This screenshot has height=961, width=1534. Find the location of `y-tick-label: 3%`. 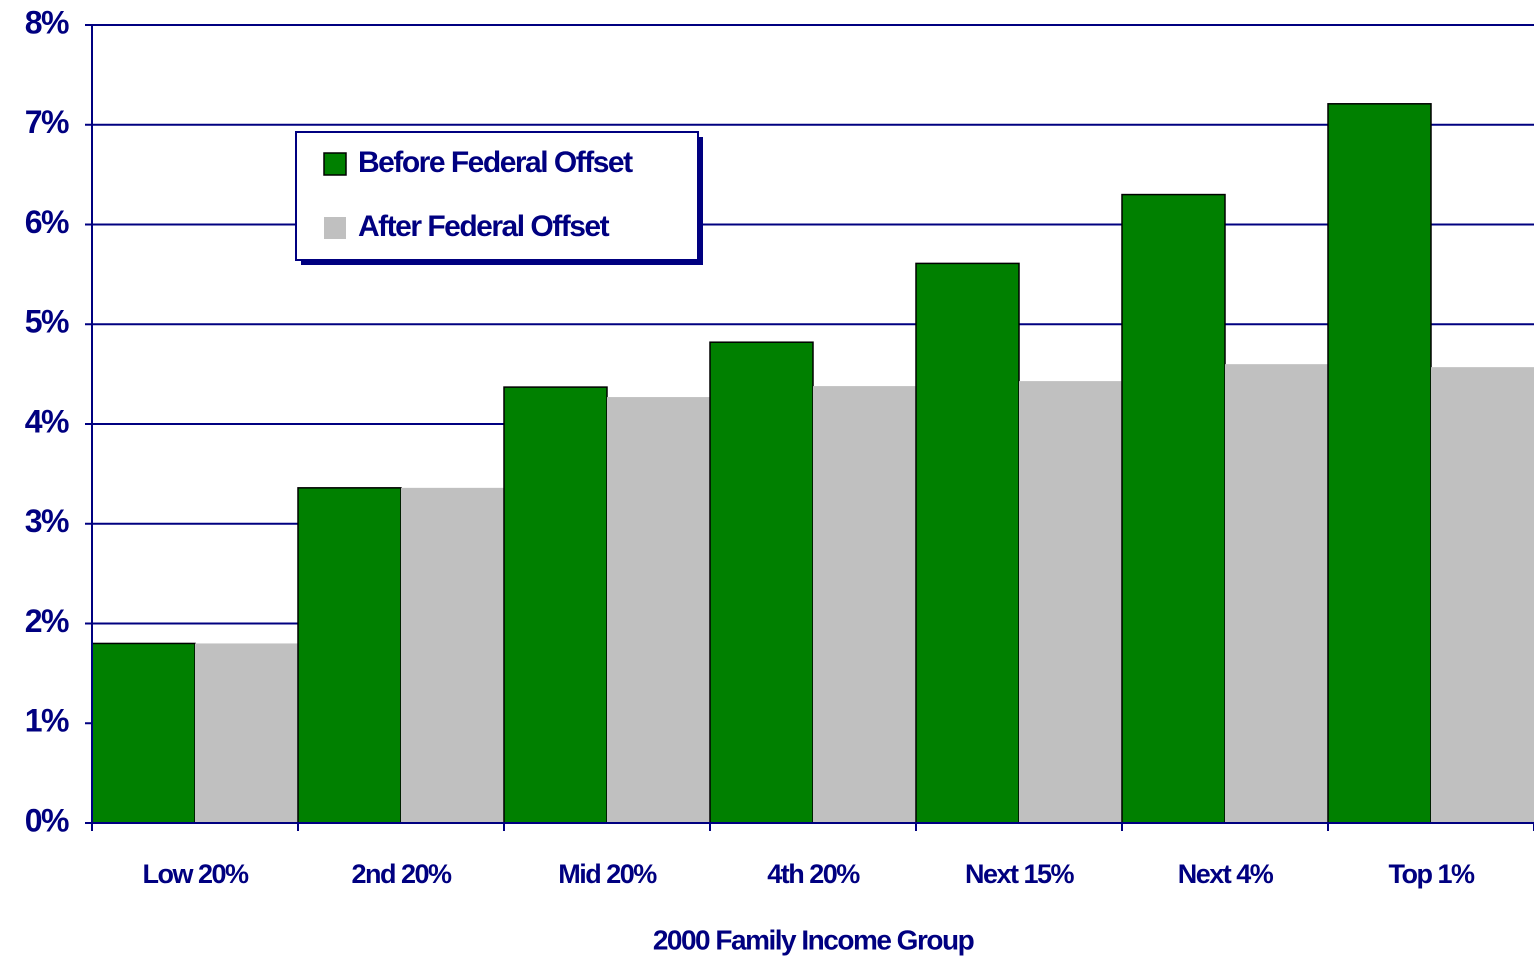

y-tick-label: 3% is located at coordinates (47, 521).